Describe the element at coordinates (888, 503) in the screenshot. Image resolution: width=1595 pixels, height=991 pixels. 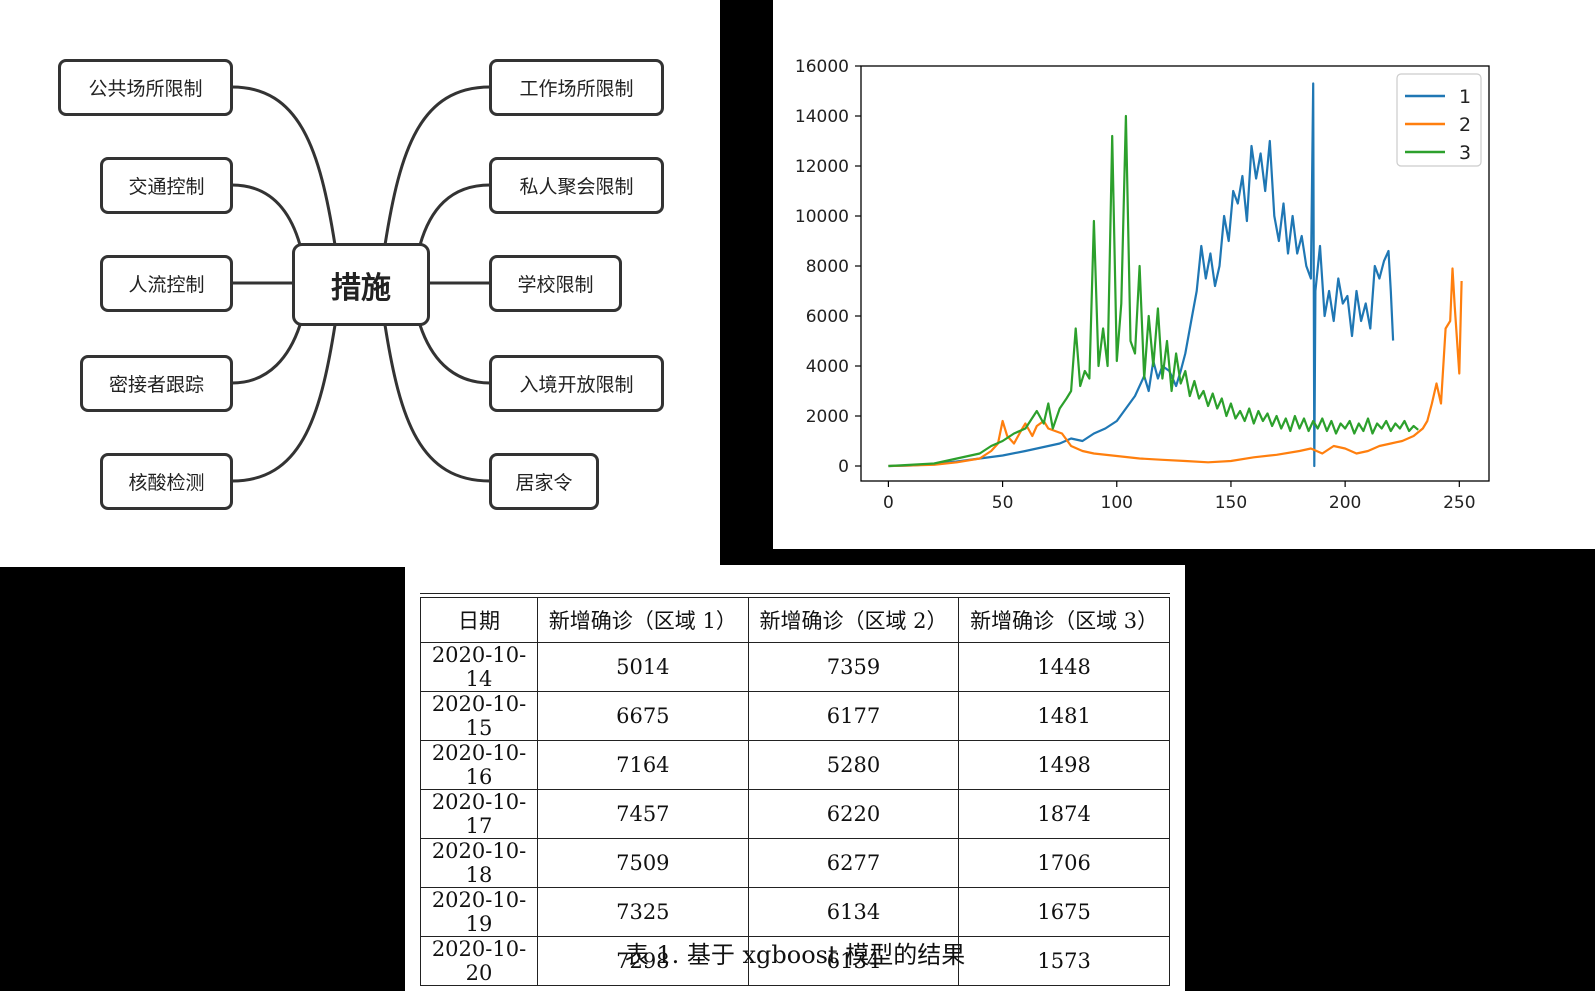
I see `x-tick-label: 0` at that location.